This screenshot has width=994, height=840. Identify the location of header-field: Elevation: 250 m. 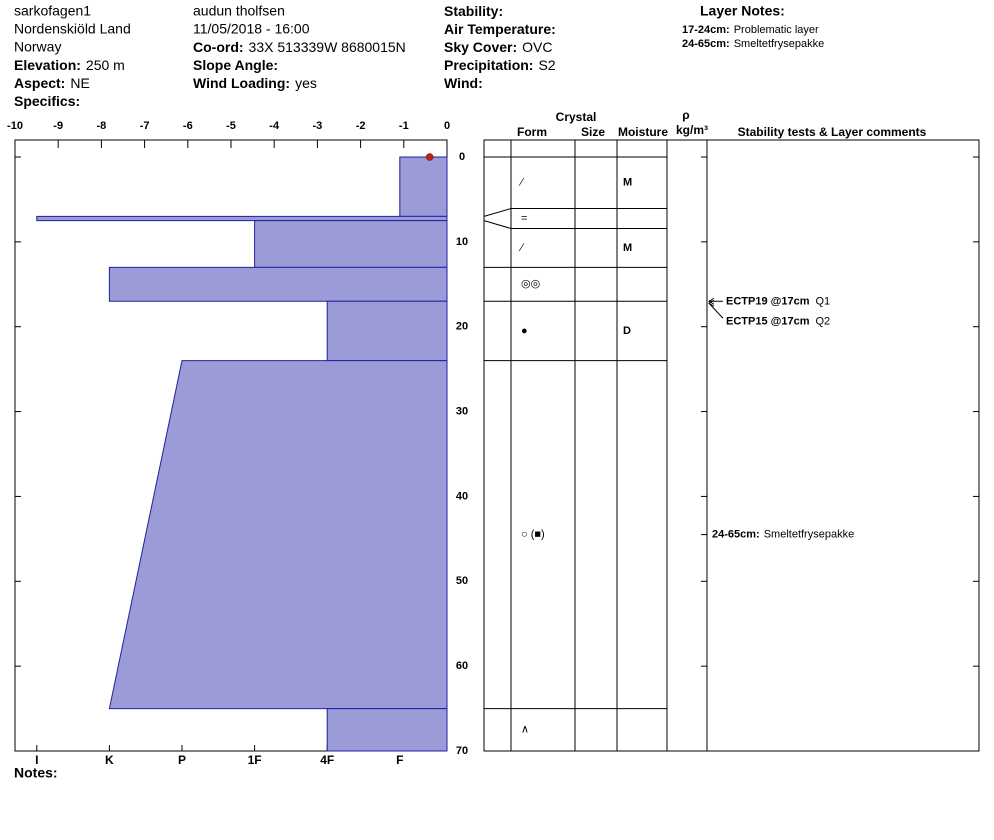
(69, 65).